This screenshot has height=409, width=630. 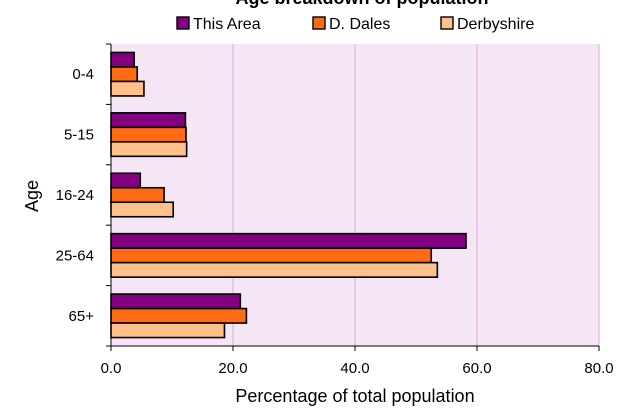 What do you see at coordinates (598, 368) in the screenshot?
I see `x-tick-label: 80.0` at bounding box center [598, 368].